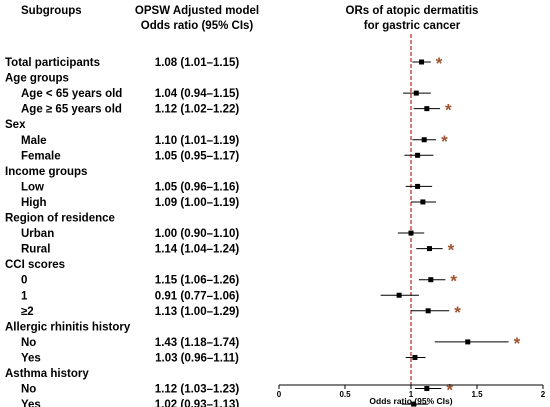 The image size is (550, 407). I want to click on subgroup-label: Age < 65 years old, so click(71, 94).